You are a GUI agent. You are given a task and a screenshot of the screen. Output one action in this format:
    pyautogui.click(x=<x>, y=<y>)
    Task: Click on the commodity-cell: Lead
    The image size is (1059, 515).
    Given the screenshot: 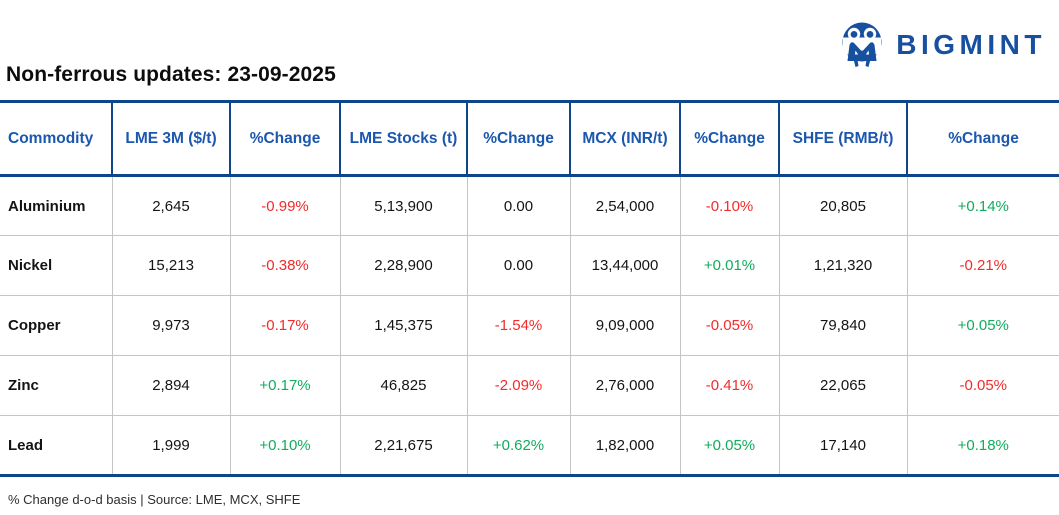 What is the action you would take?
    pyautogui.click(x=56, y=446)
    